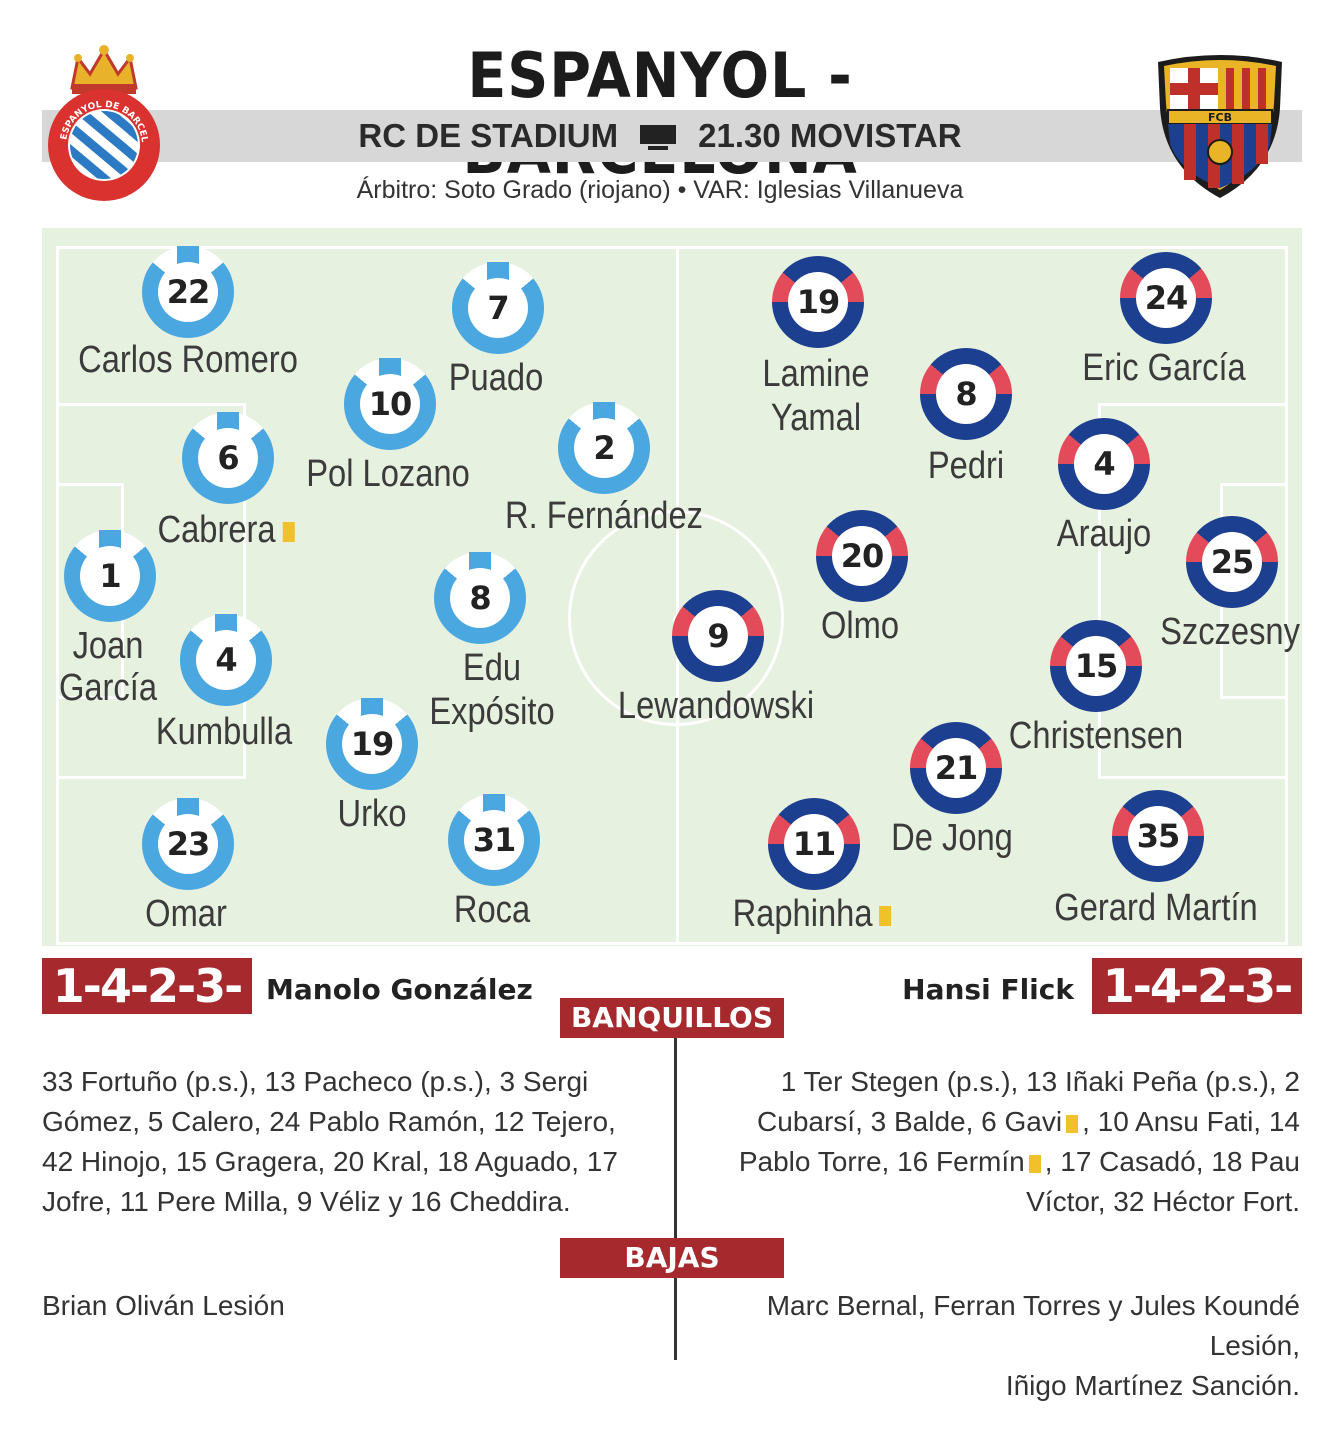 The image size is (1320, 1449). Describe the element at coordinates (718, 636) in the screenshot. I see `player-marker-barcelona: 9` at that location.